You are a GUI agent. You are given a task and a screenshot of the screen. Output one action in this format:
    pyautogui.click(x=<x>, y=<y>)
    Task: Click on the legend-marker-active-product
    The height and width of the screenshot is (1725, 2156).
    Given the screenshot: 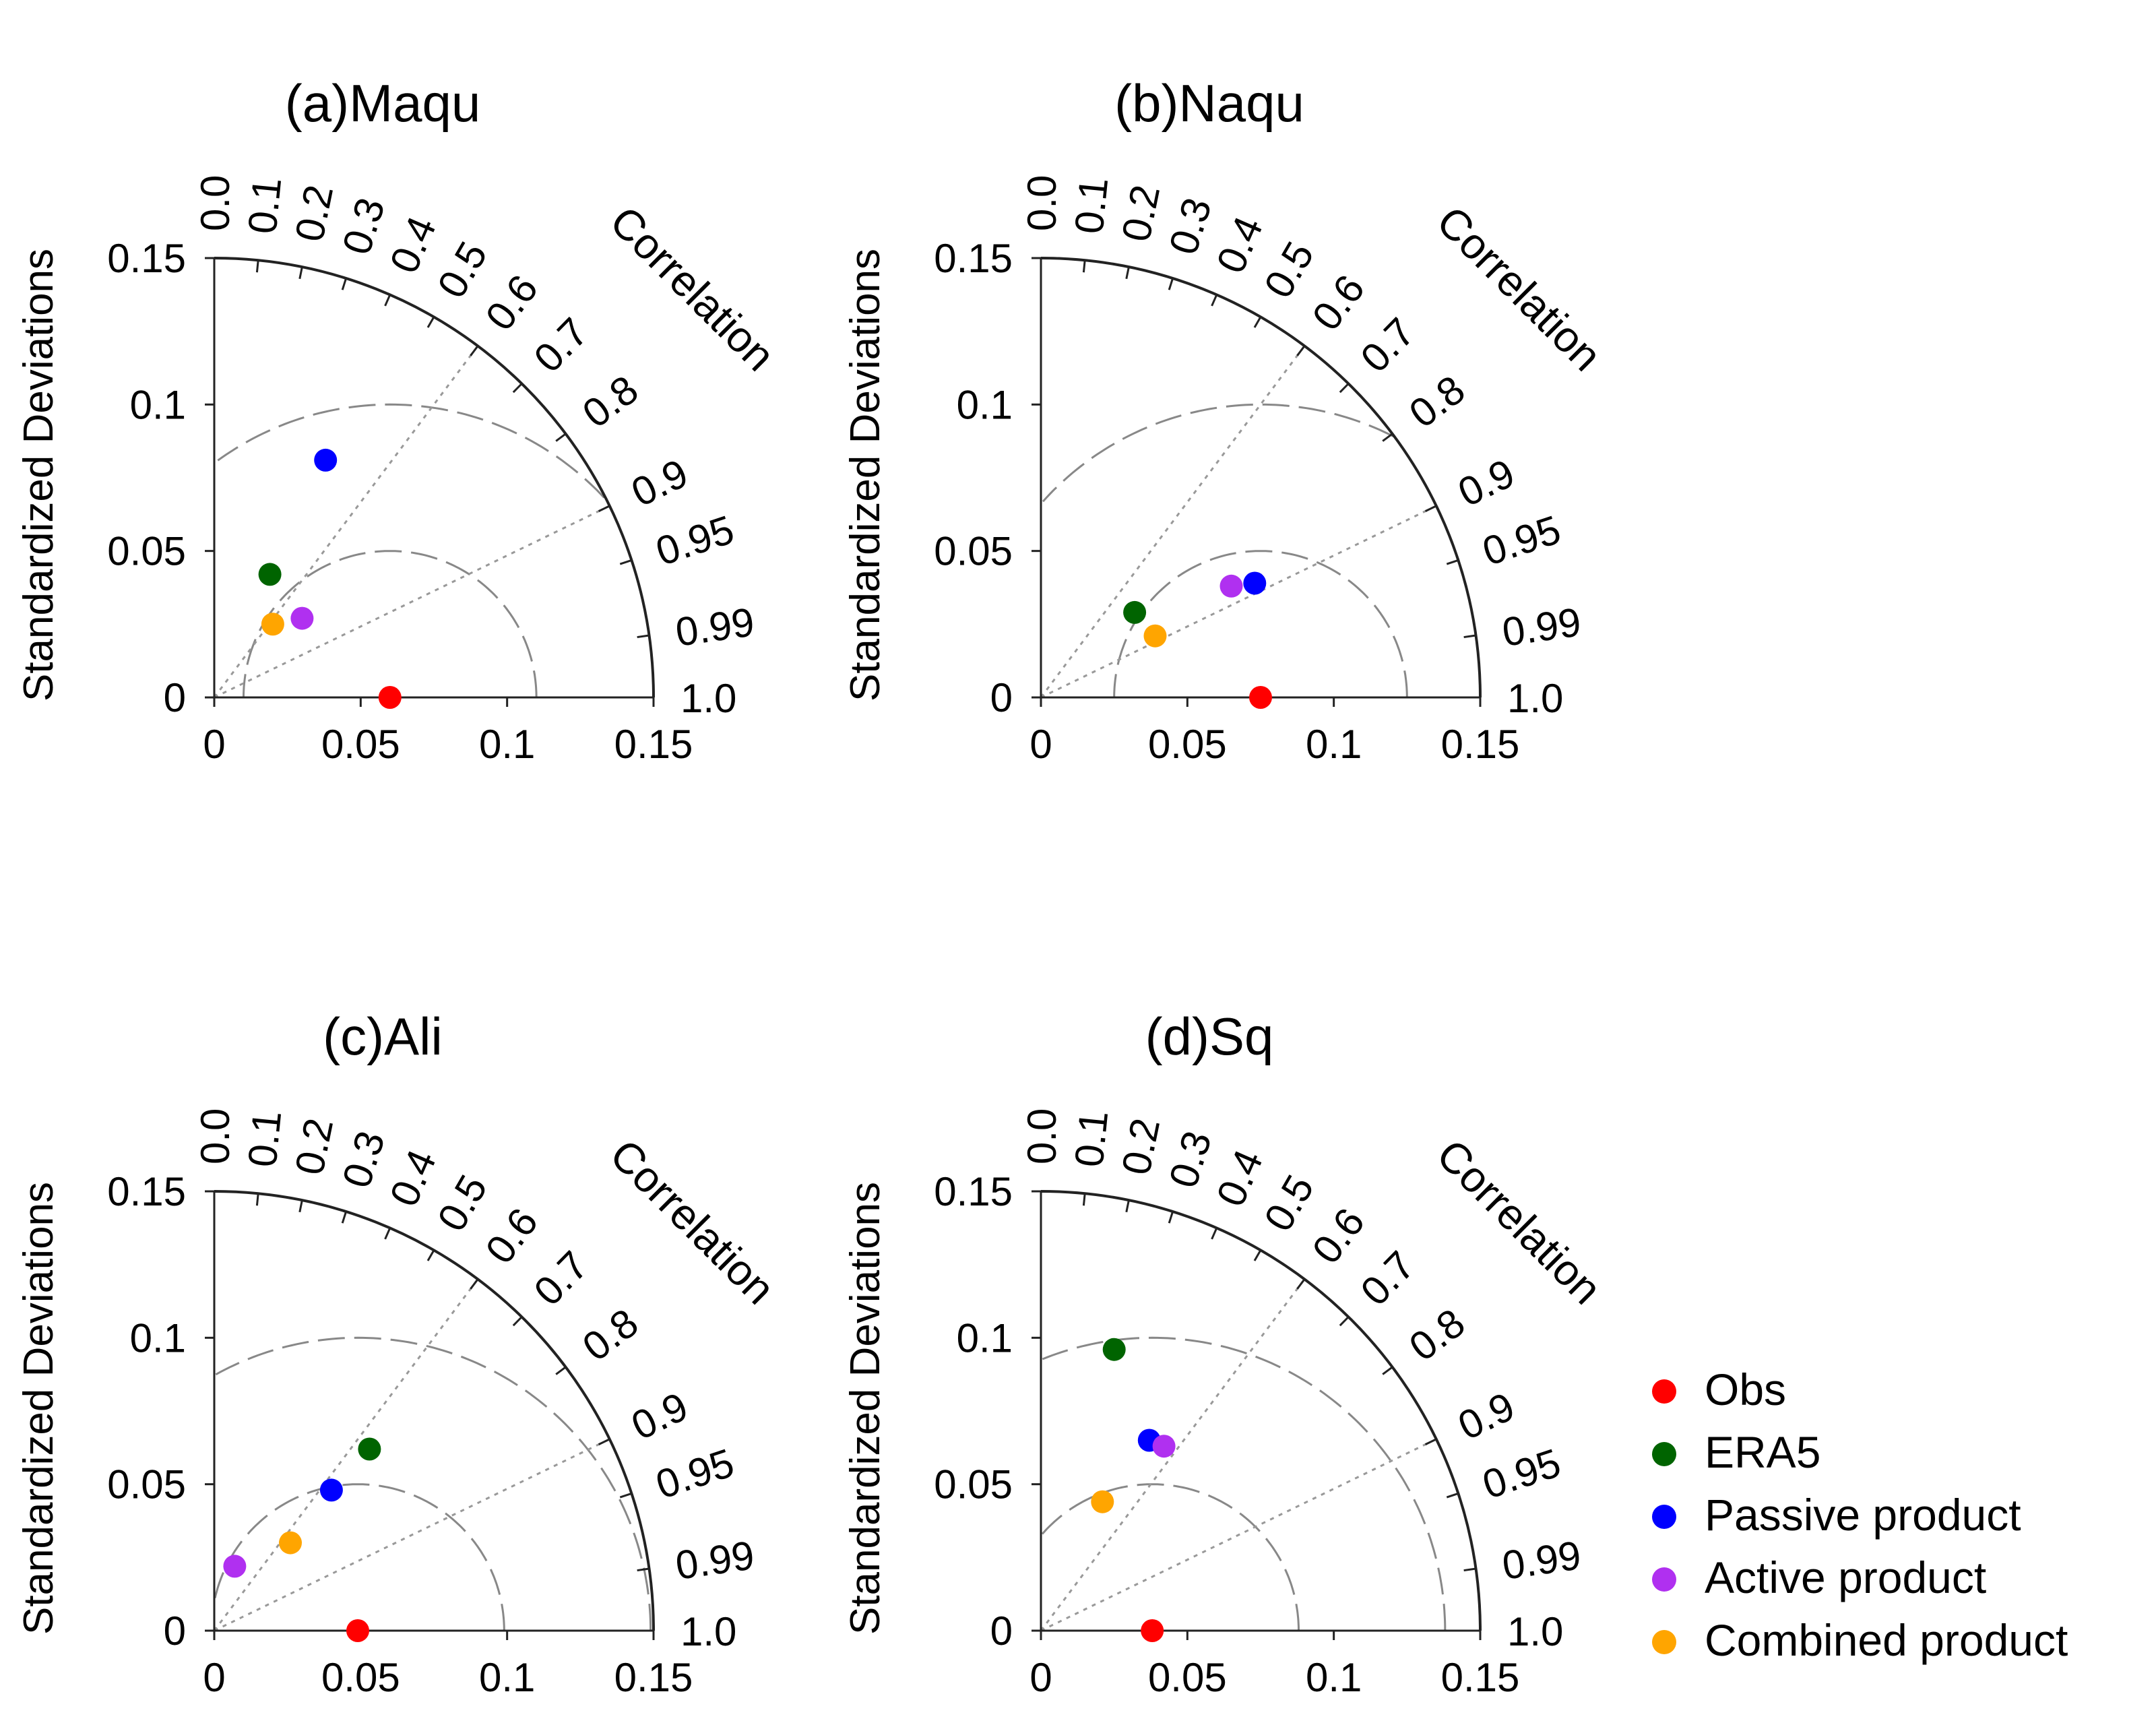 What is the action you would take?
    pyautogui.click(x=1664, y=1579)
    